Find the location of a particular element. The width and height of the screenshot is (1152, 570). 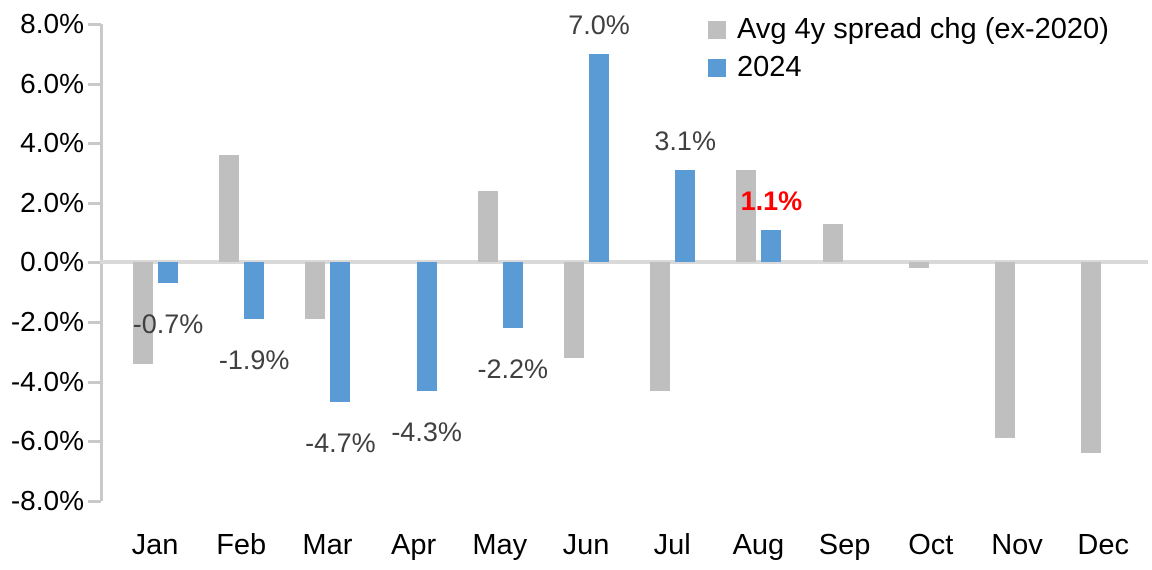

bar-2024-feb is located at coordinates (254, 290).